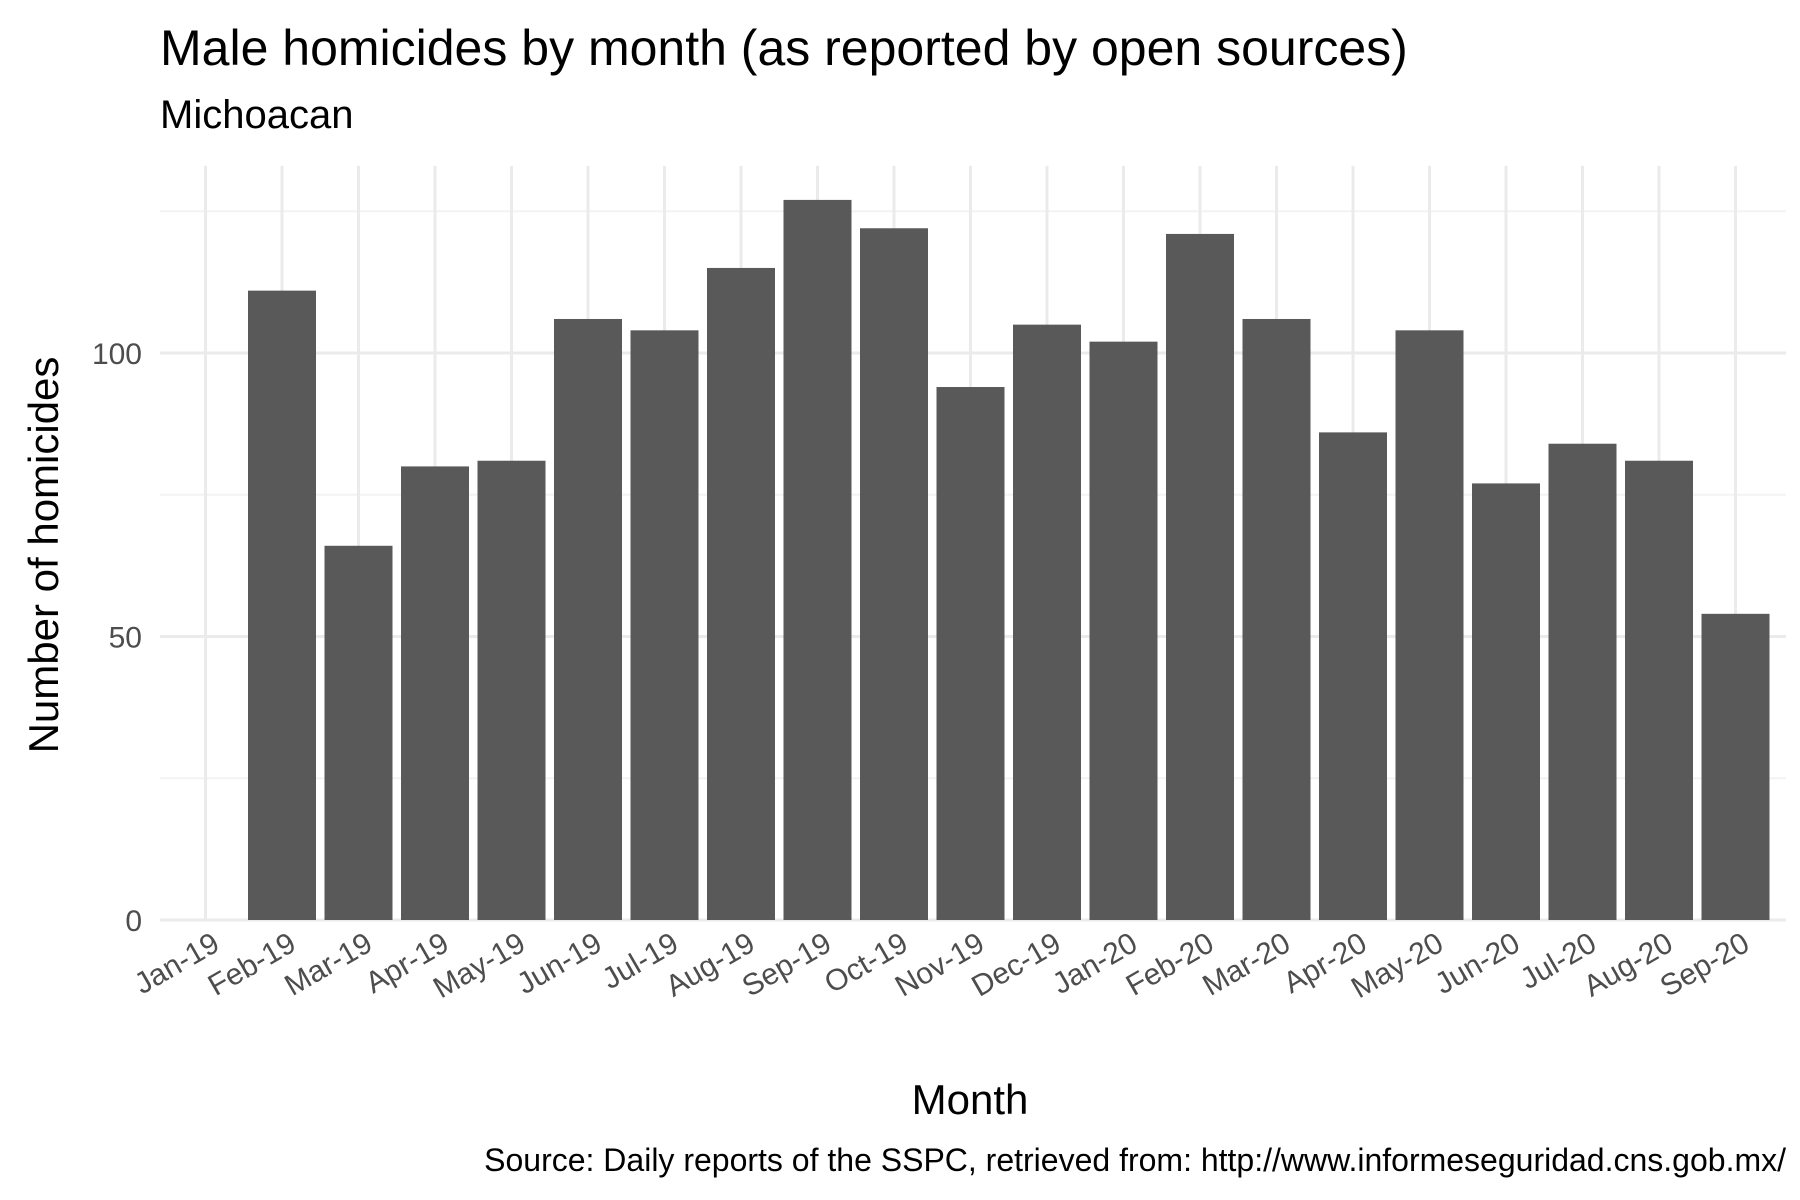 This screenshot has height=1200, width=1800. I want to click on y-tick-label: 50, so click(125, 638).